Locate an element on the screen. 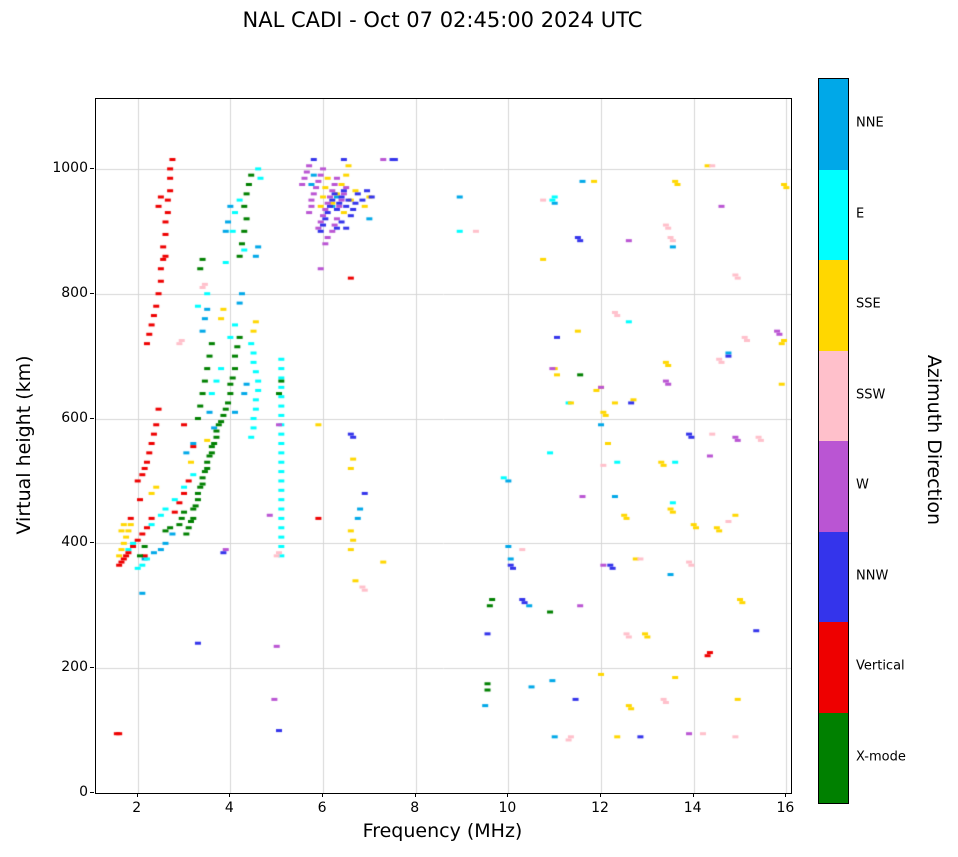 The height and width of the screenshot is (857, 958). y-tick-label: 200 is located at coordinates (74, 667).